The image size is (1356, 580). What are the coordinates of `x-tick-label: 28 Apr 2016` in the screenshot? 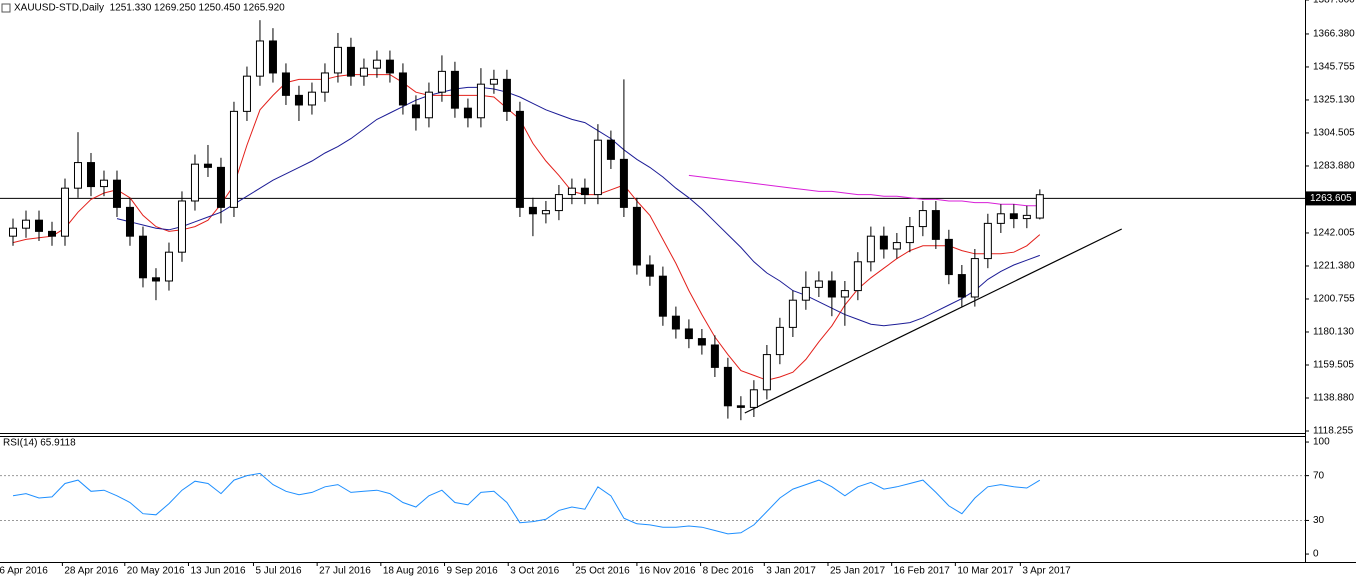 It's located at (91, 571).